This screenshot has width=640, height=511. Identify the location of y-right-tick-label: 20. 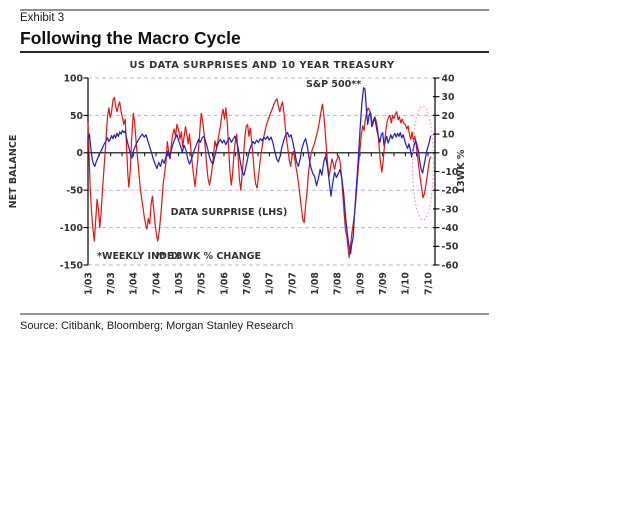
(448, 116).